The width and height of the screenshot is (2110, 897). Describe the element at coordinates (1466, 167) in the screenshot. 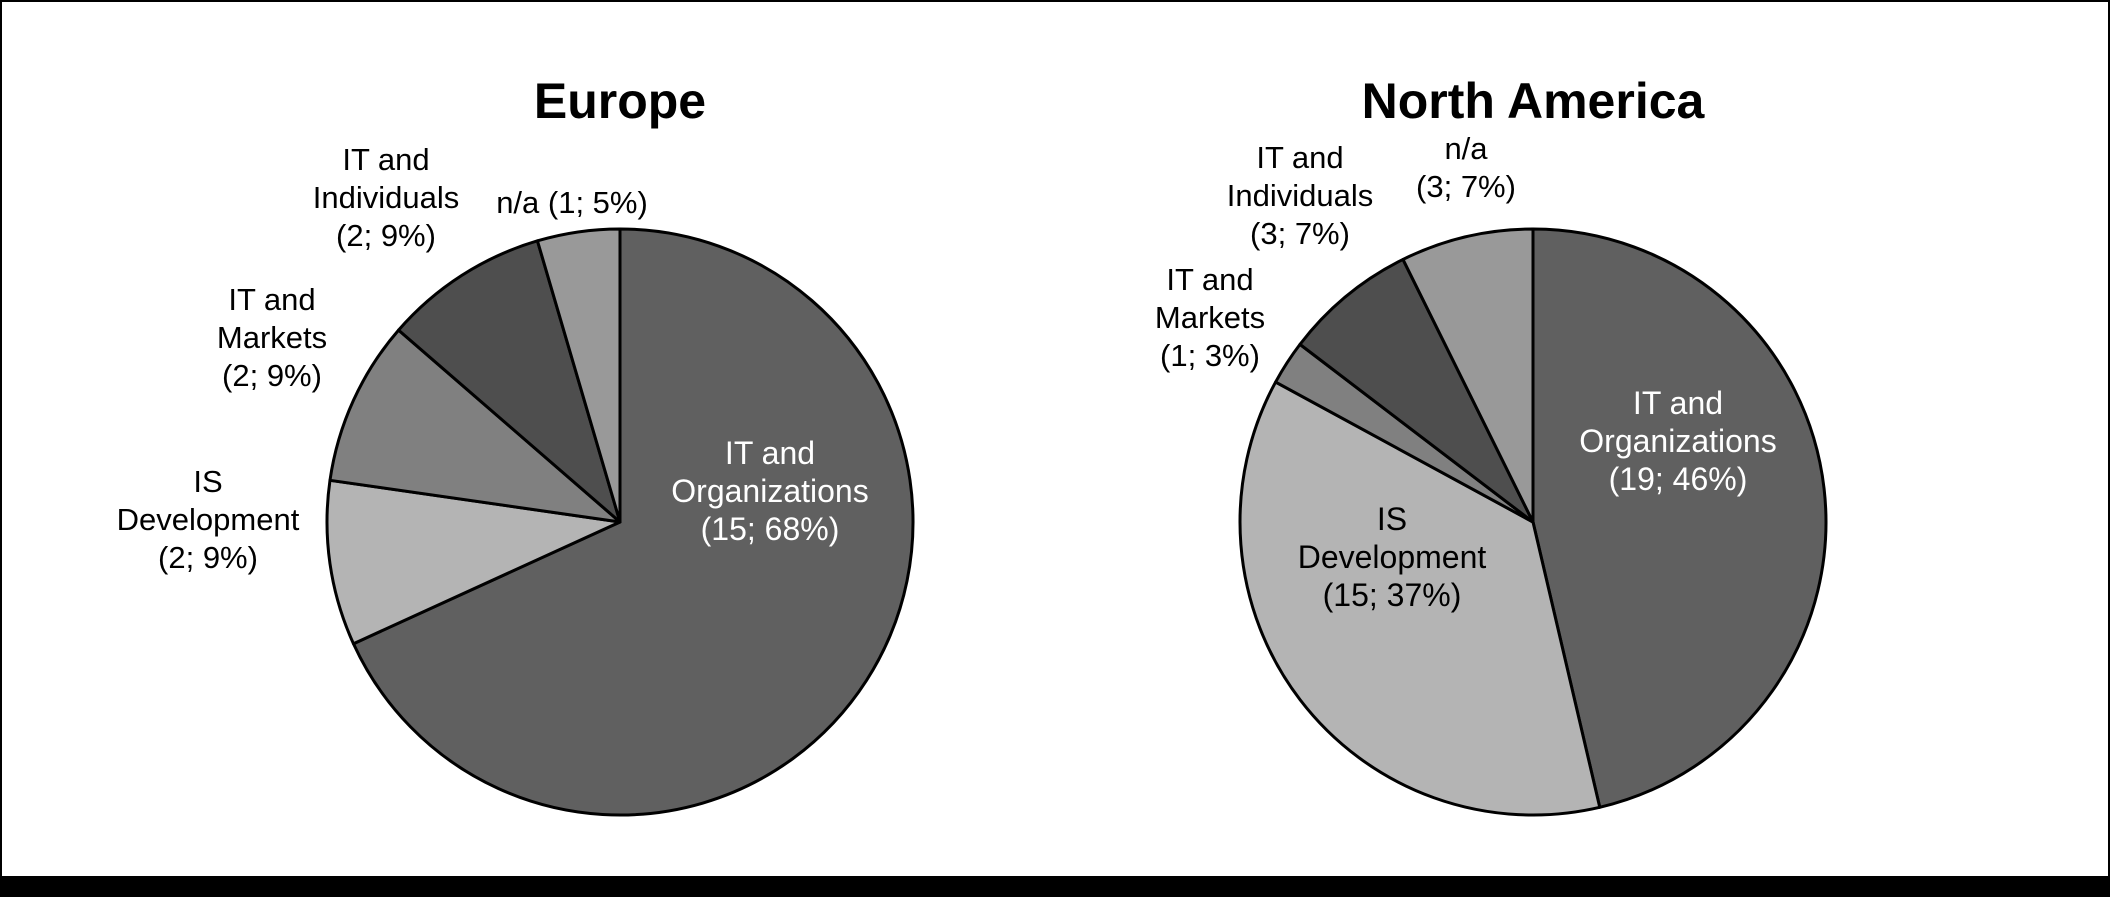

I see `pie-1-label-na: n/a (3; 7%)` at that location.